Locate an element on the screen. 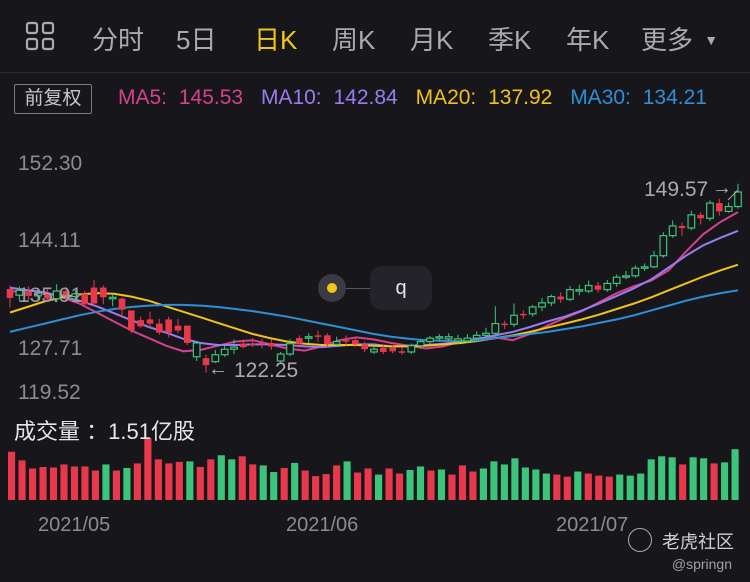 Image resolution: width=750 pixels, height=582 pixels. tab-intraday: 分时 is located at coordinates (118, 40).